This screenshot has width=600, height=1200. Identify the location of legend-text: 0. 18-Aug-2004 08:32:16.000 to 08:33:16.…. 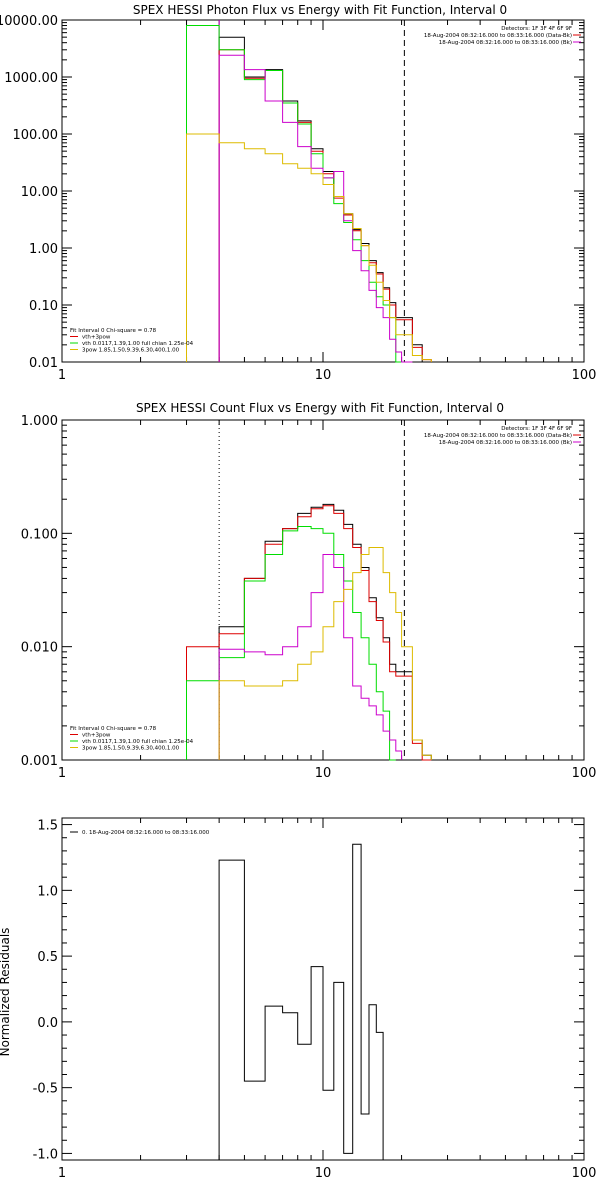
(146, 833).